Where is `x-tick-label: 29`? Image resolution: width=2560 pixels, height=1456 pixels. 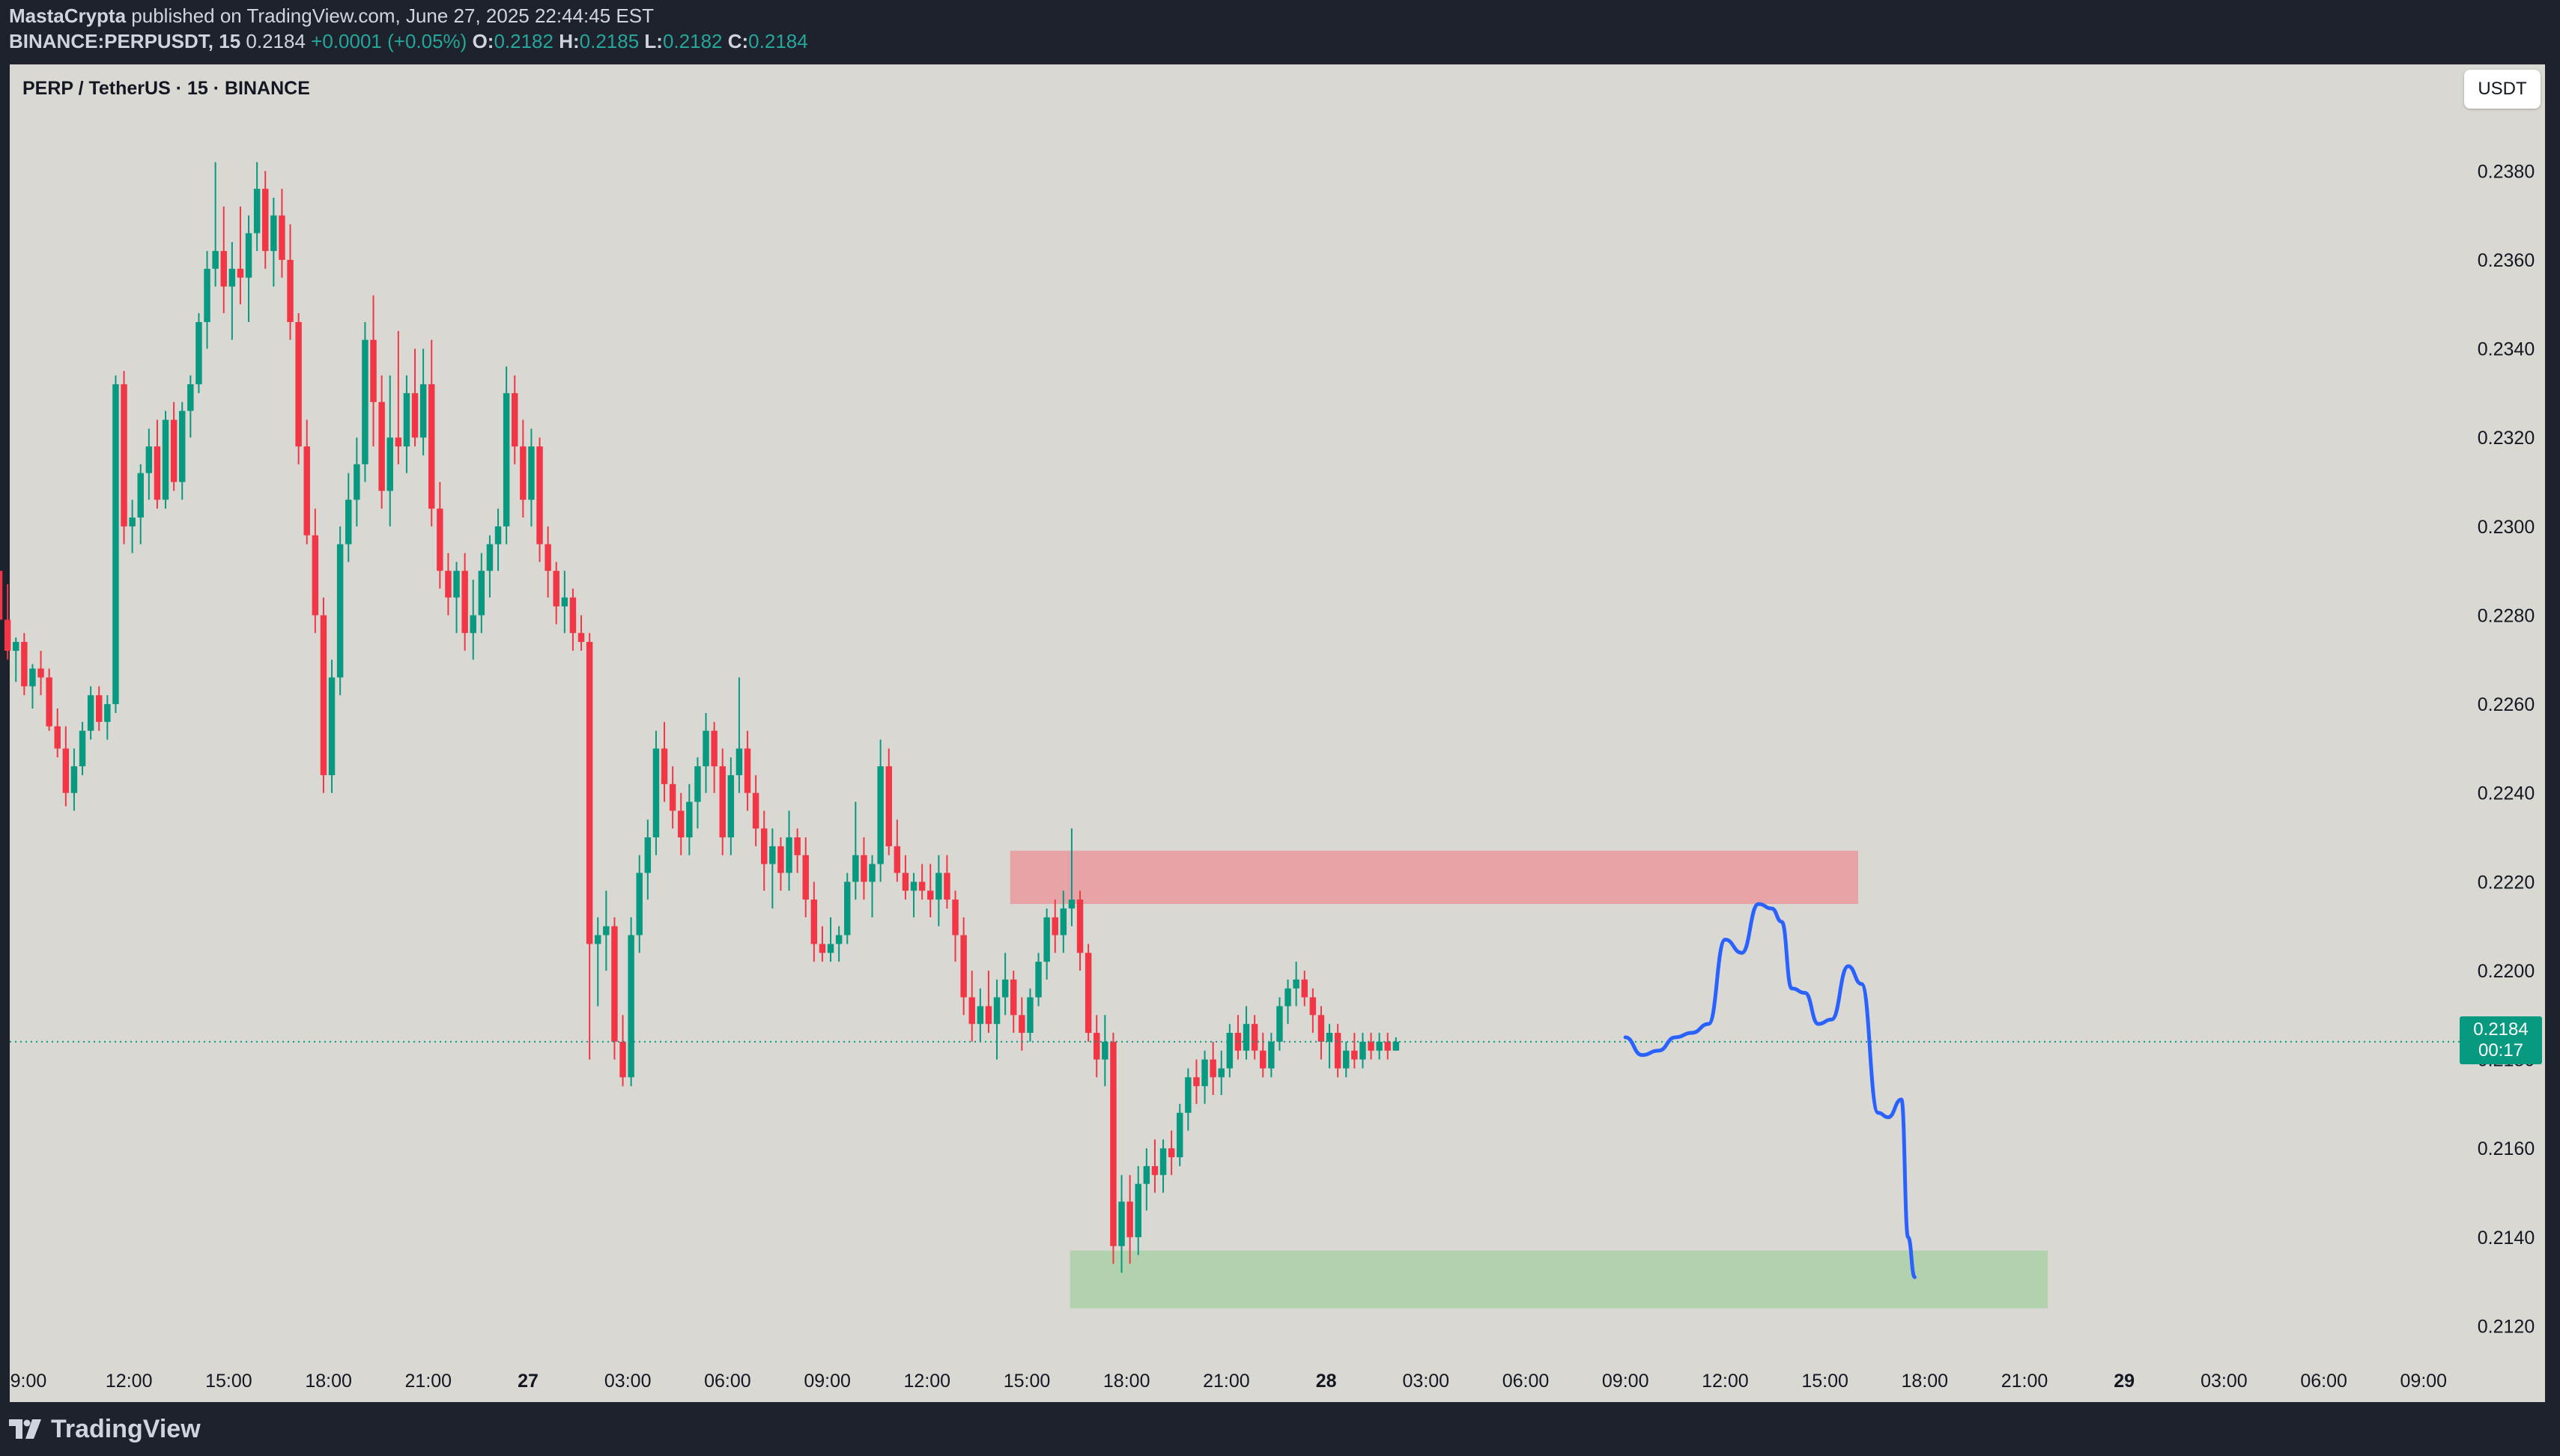 x-tick-label: 29 is located at coordinates (2124, 1381).